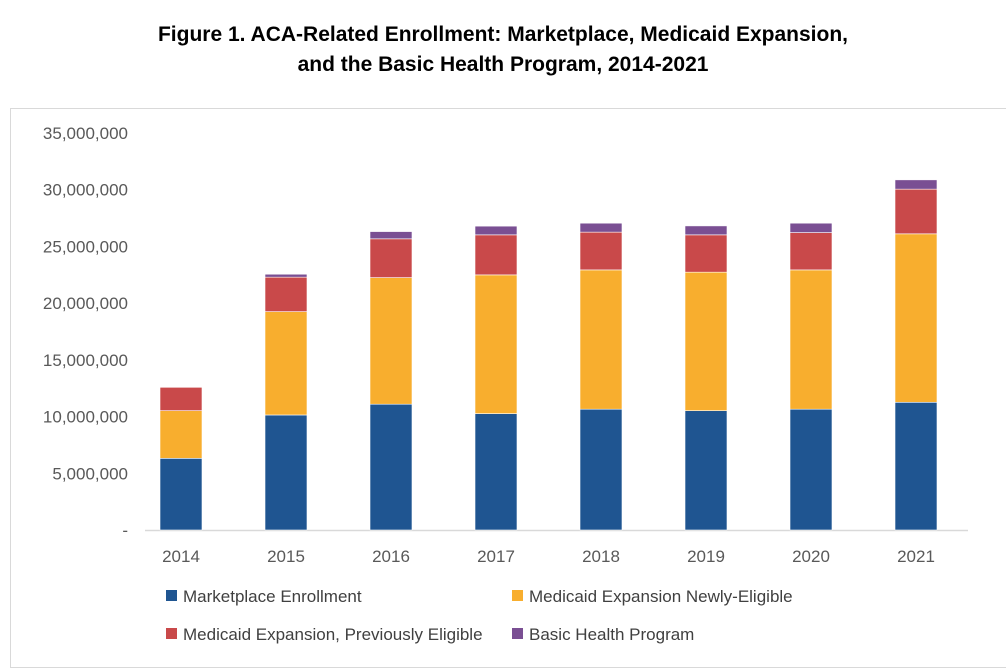 The width and height of the screenshot is (1006, 668). What do you see at coordinates (85, 246) in the screenshot?
I see `y-tick-label: 25,000,000` at bounding box center [85, 246].